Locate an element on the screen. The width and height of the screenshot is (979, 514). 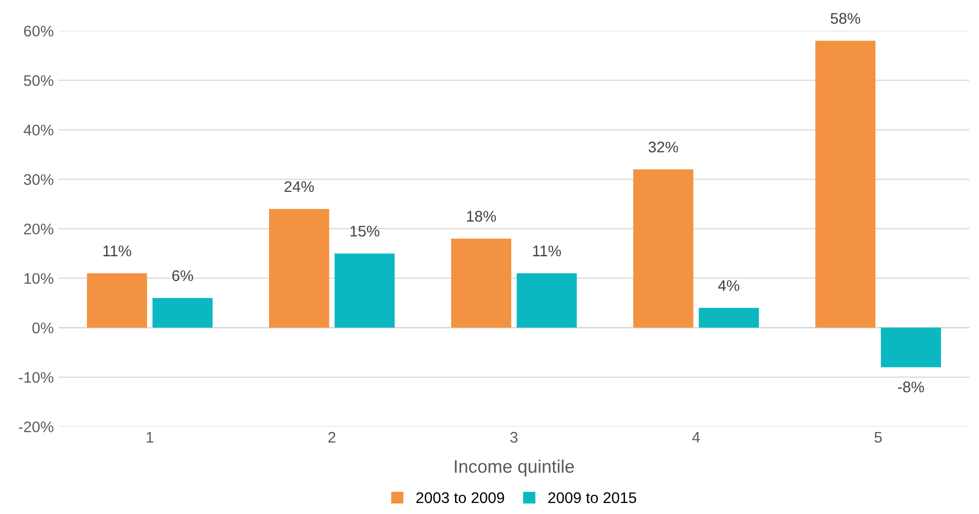
y-tick-label: 30% is located at coordinates (39, 179).